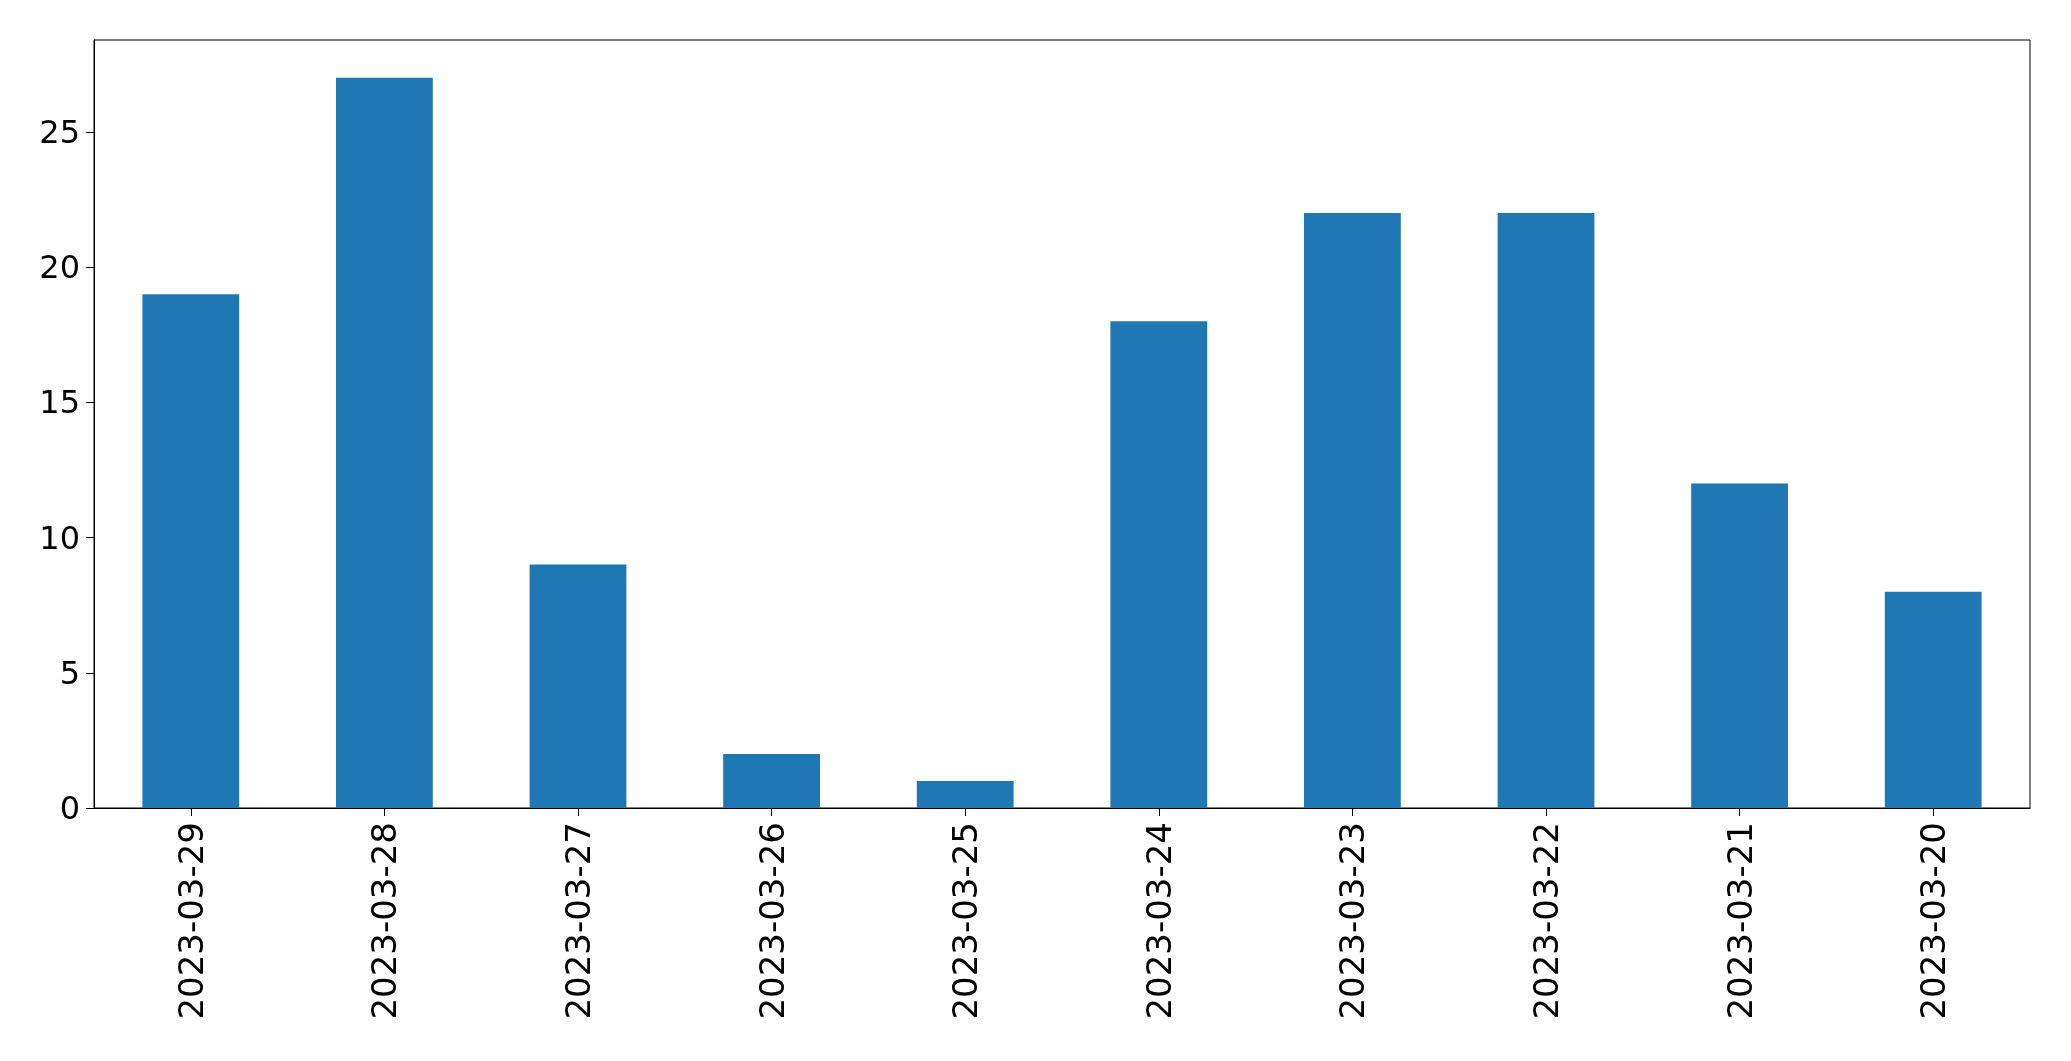  I want to click on x-tick-label: 2023-03-27, so click(578, 921).